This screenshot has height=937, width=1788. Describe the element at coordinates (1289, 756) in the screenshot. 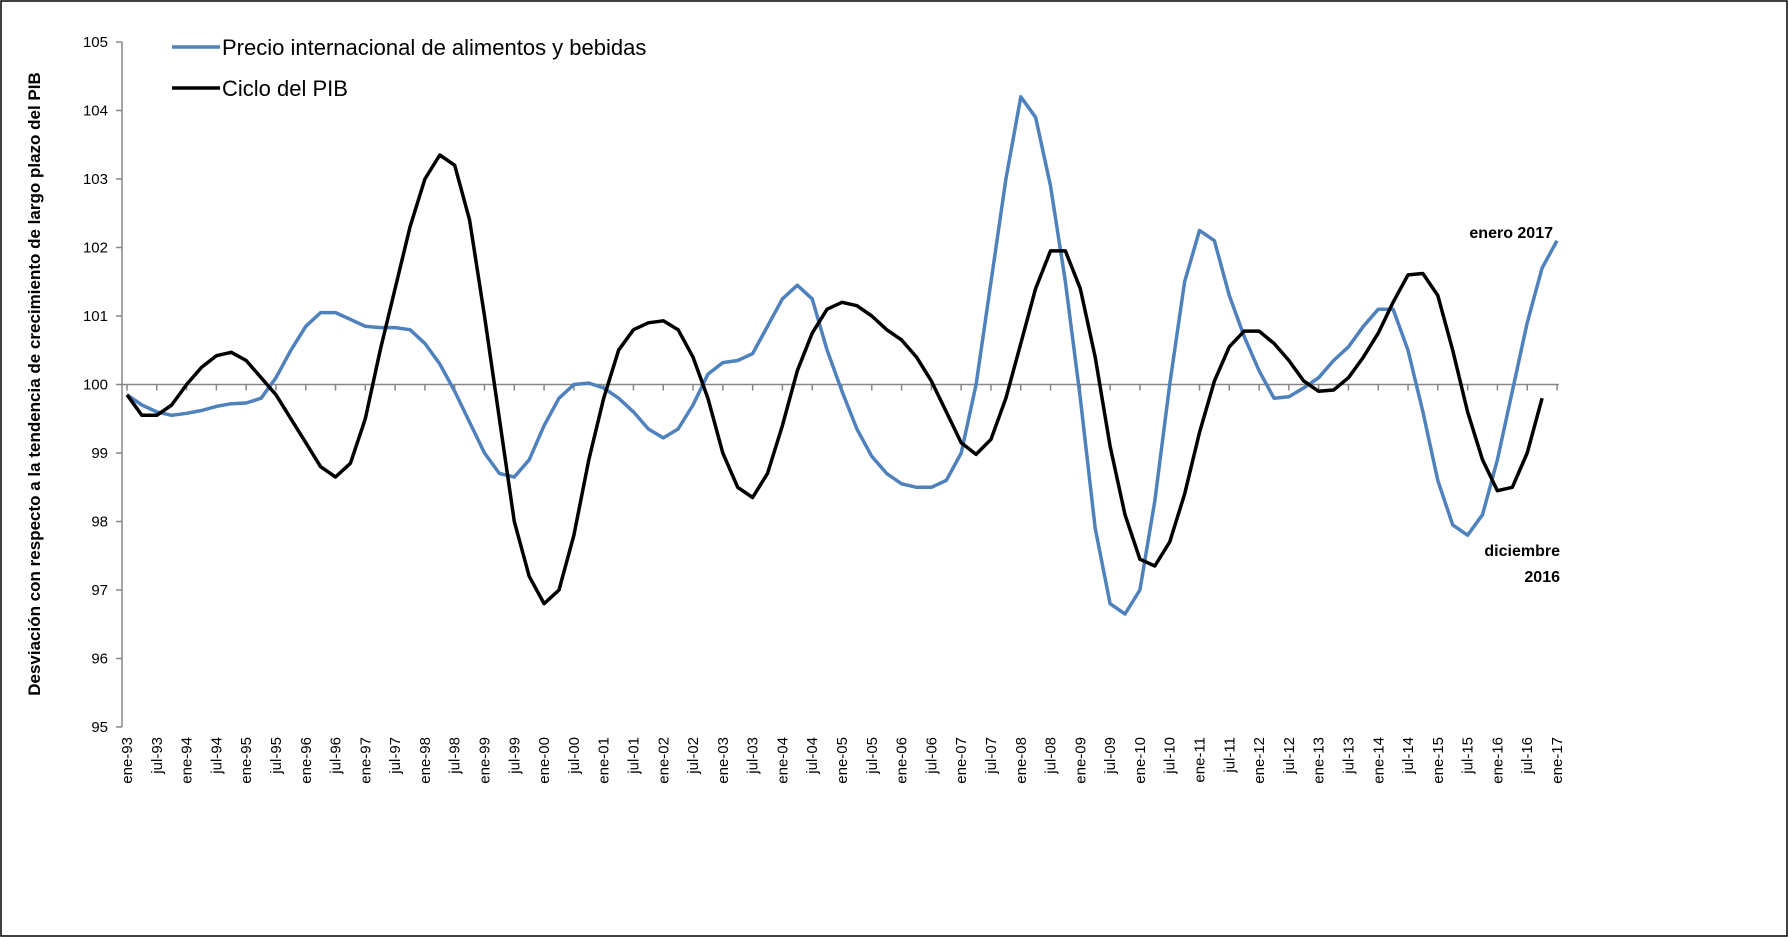

I see `x-tick-label: jul-12` at that location.